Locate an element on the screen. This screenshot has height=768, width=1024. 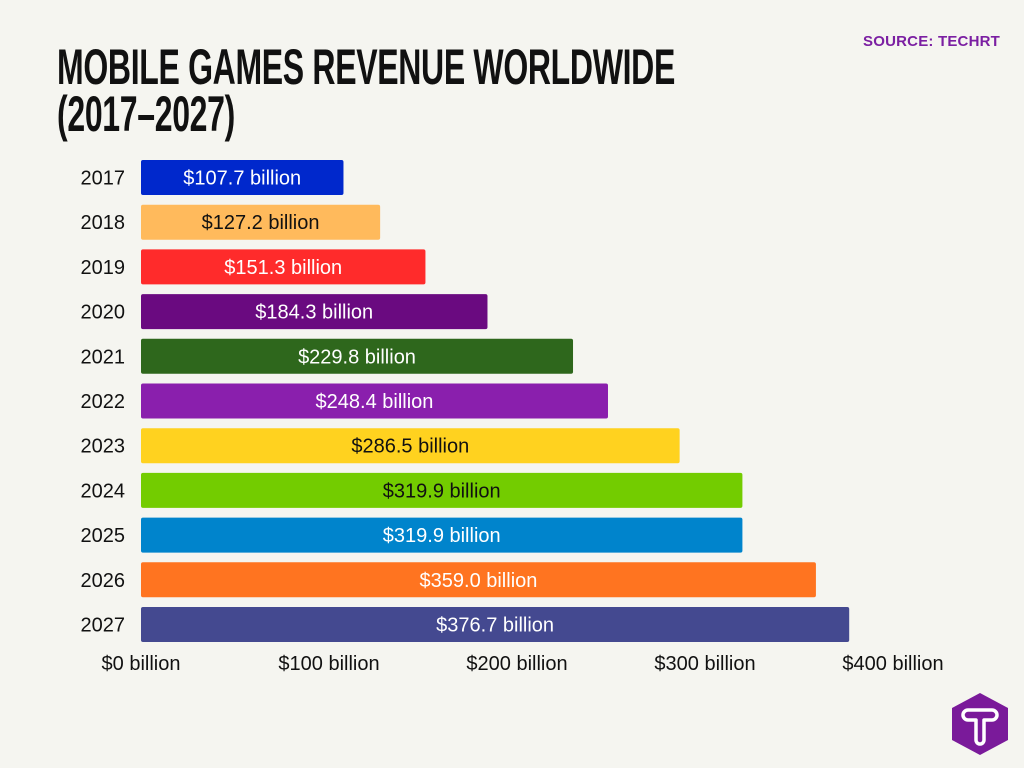
data-label: $286.5 billion is located at coordinates (410, 447).